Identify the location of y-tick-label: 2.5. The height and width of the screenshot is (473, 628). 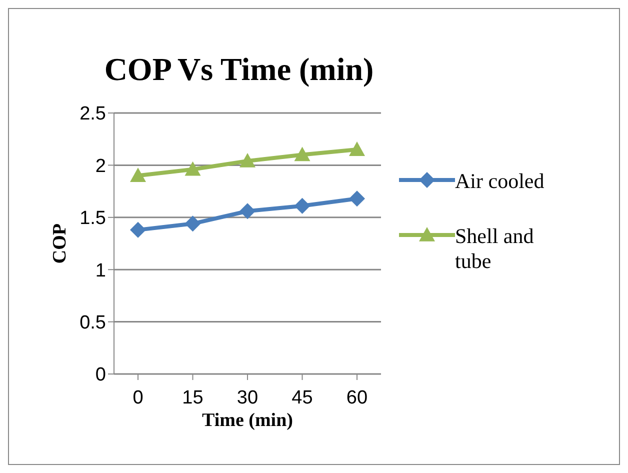
(93, 114).